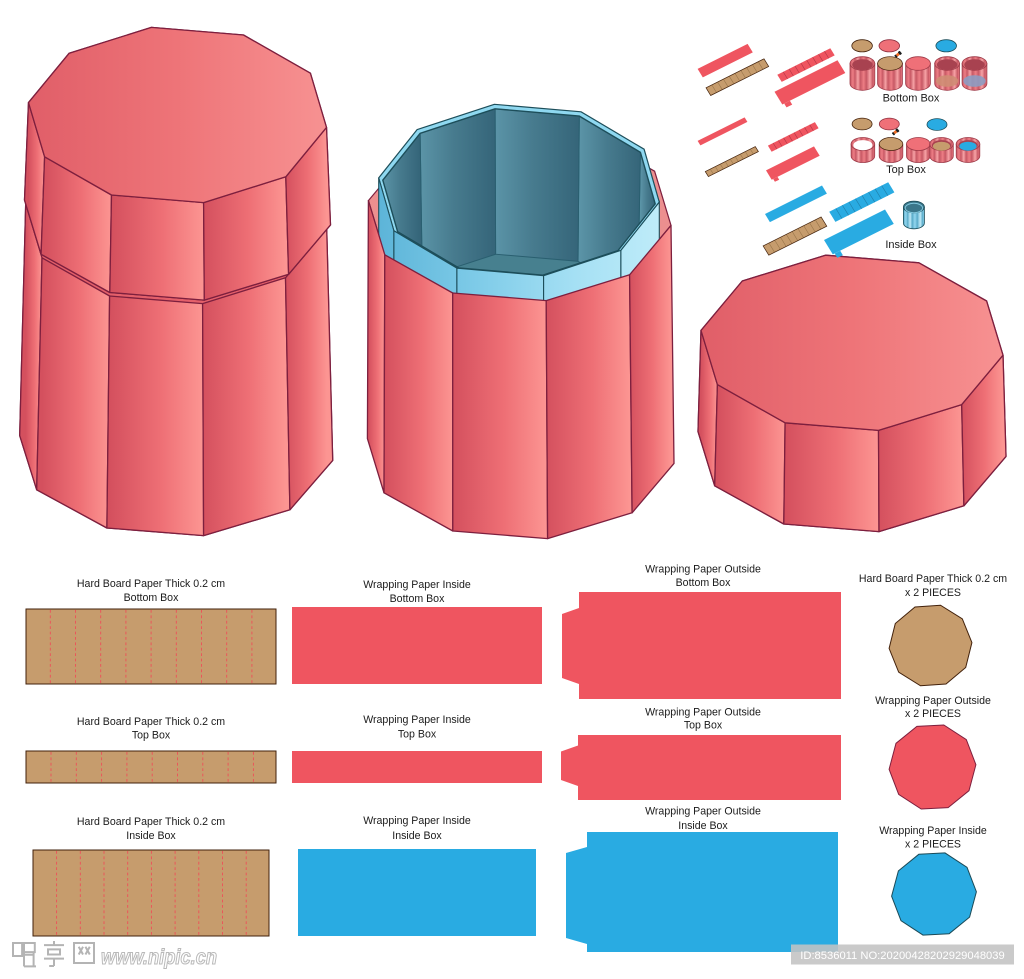 The image size is (1024, 979). Describe the element at coordinates (159, 957) in the screenshot. I see `svg-text: www.nipic.cn` at that location.